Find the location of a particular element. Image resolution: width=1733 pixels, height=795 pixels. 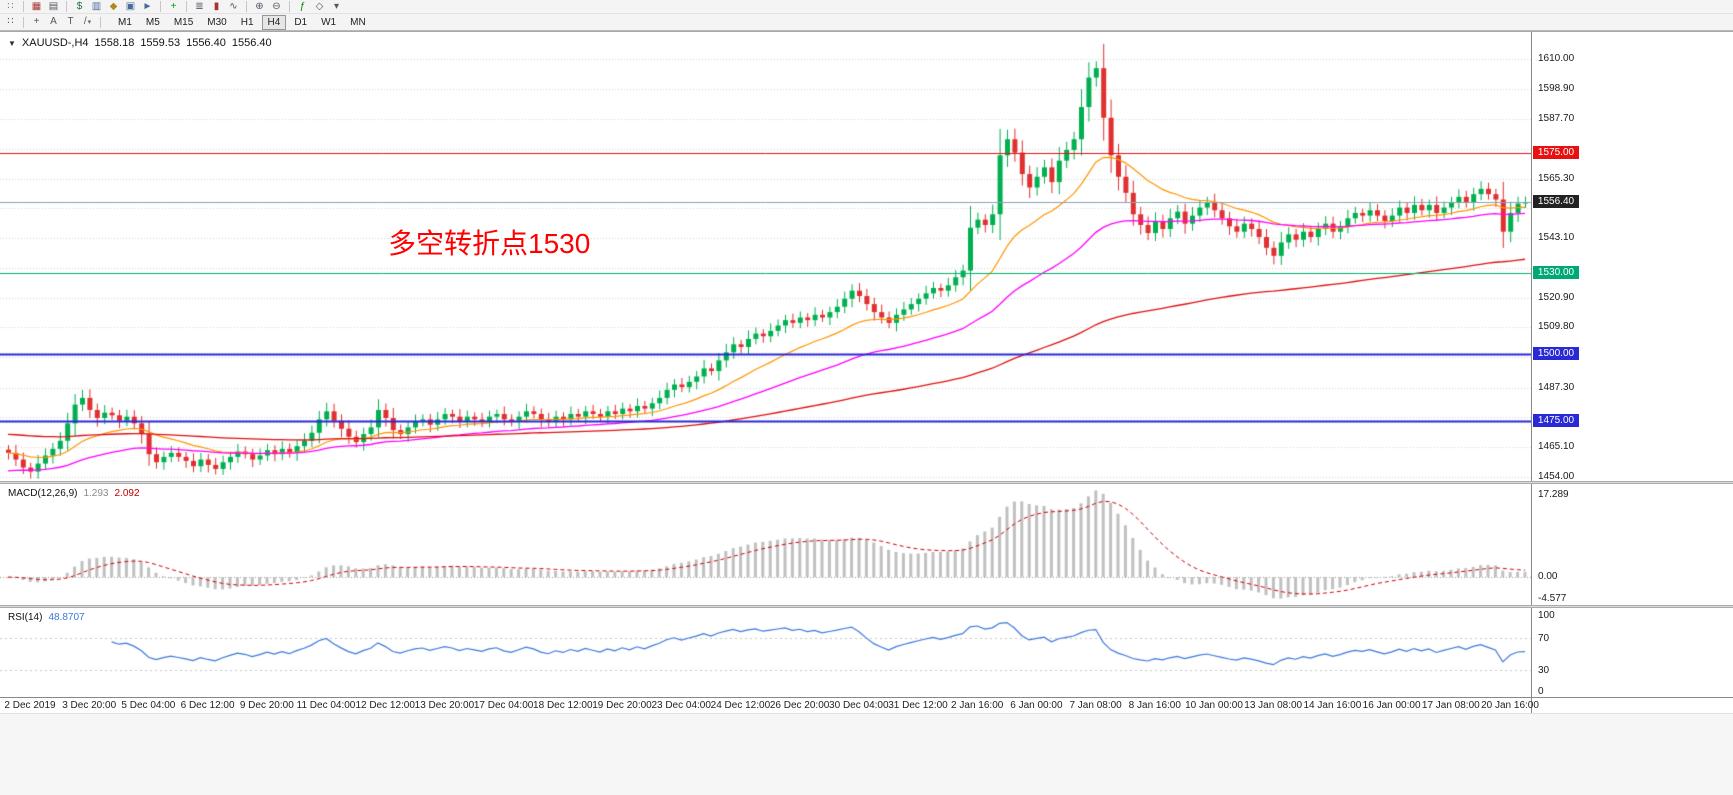

text-tool-icon: A is located at coordinates (53, 21).